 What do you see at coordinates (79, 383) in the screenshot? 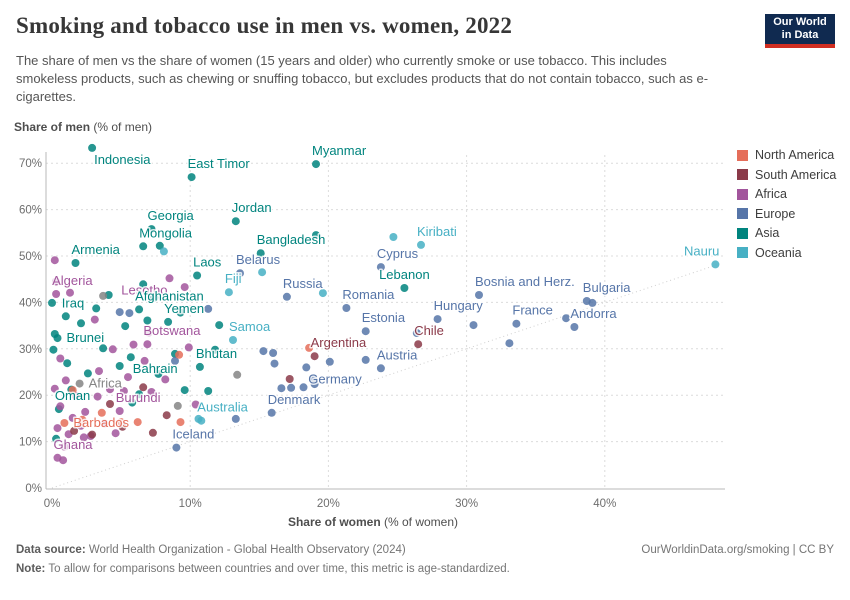
I see `point-africa` at bounding box center [79, 383].